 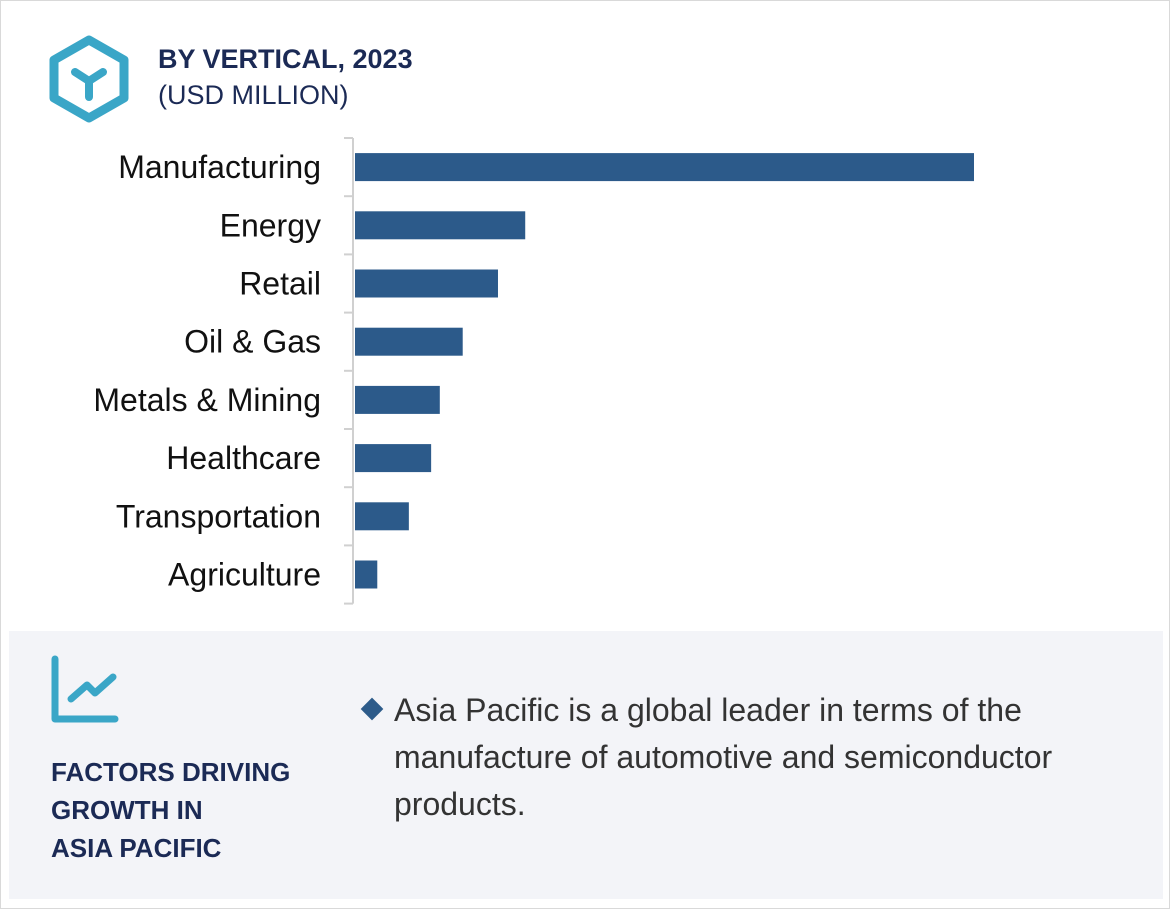 I want to click on bar-retail, so click(x=426, y=283).